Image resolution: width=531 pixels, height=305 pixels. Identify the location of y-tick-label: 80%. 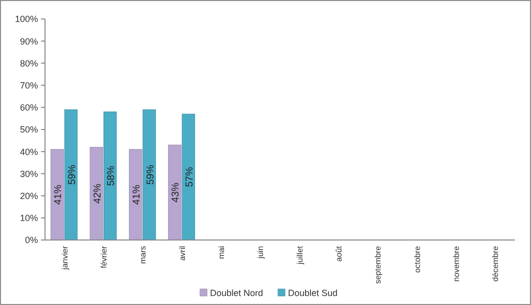
(29, 63).